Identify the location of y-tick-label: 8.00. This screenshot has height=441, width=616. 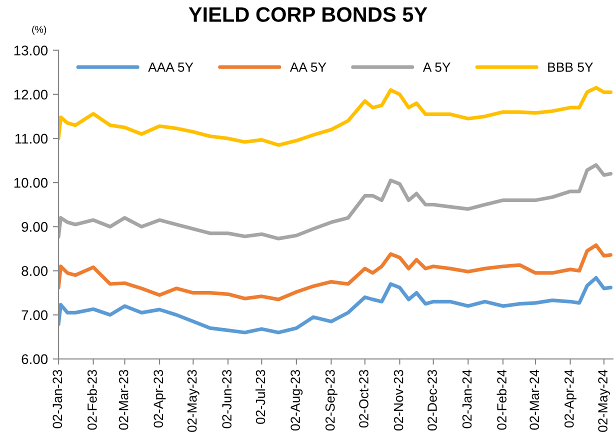
(35, 271).